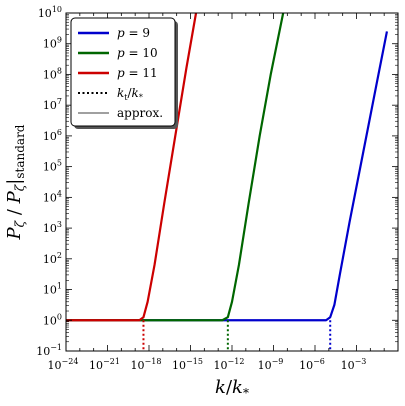  What do you see at coordinates (137, 53) in the screenshot?
I see `legend-label-1: p = 10` at bounding box center [137, 53].